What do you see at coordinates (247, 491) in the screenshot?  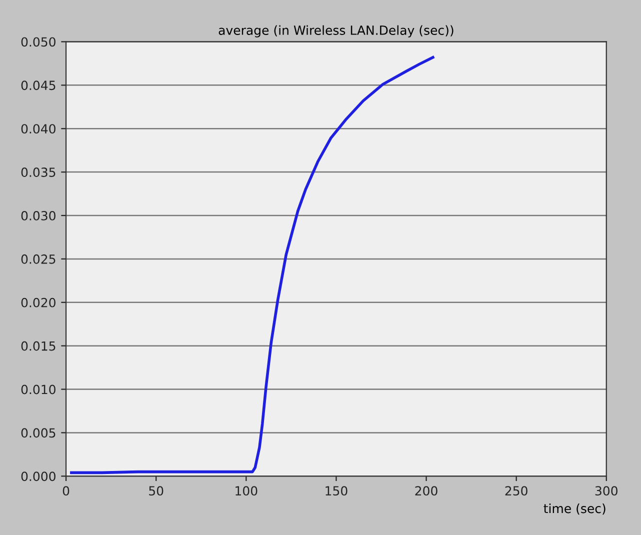 I see `x-tick-label: 100` at bounding box center [247, 491].